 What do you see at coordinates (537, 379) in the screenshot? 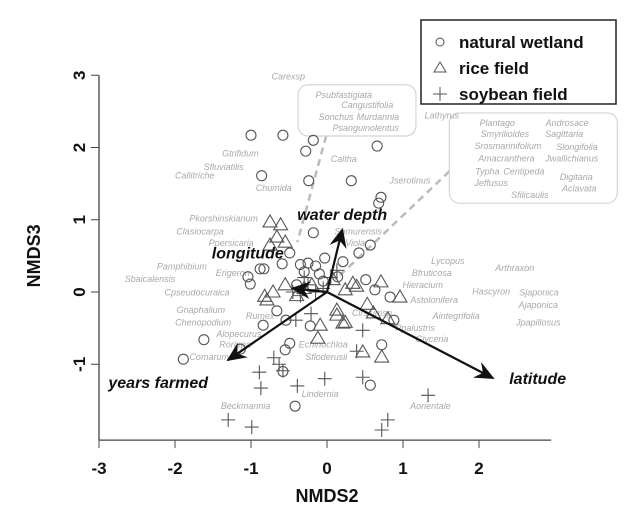
I see `env-vector-label: latitude` at bounding box center [537, 379].